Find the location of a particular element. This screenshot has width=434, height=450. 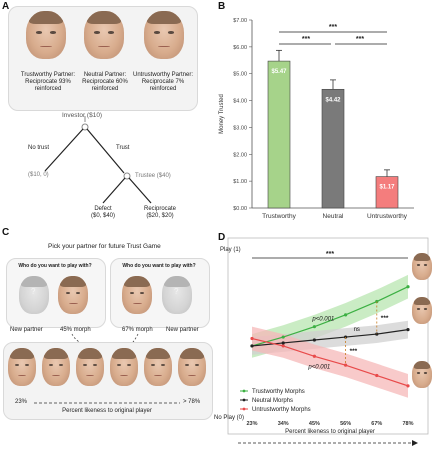

new-partner-label-2: New partner is located at coordinates (182, 330).